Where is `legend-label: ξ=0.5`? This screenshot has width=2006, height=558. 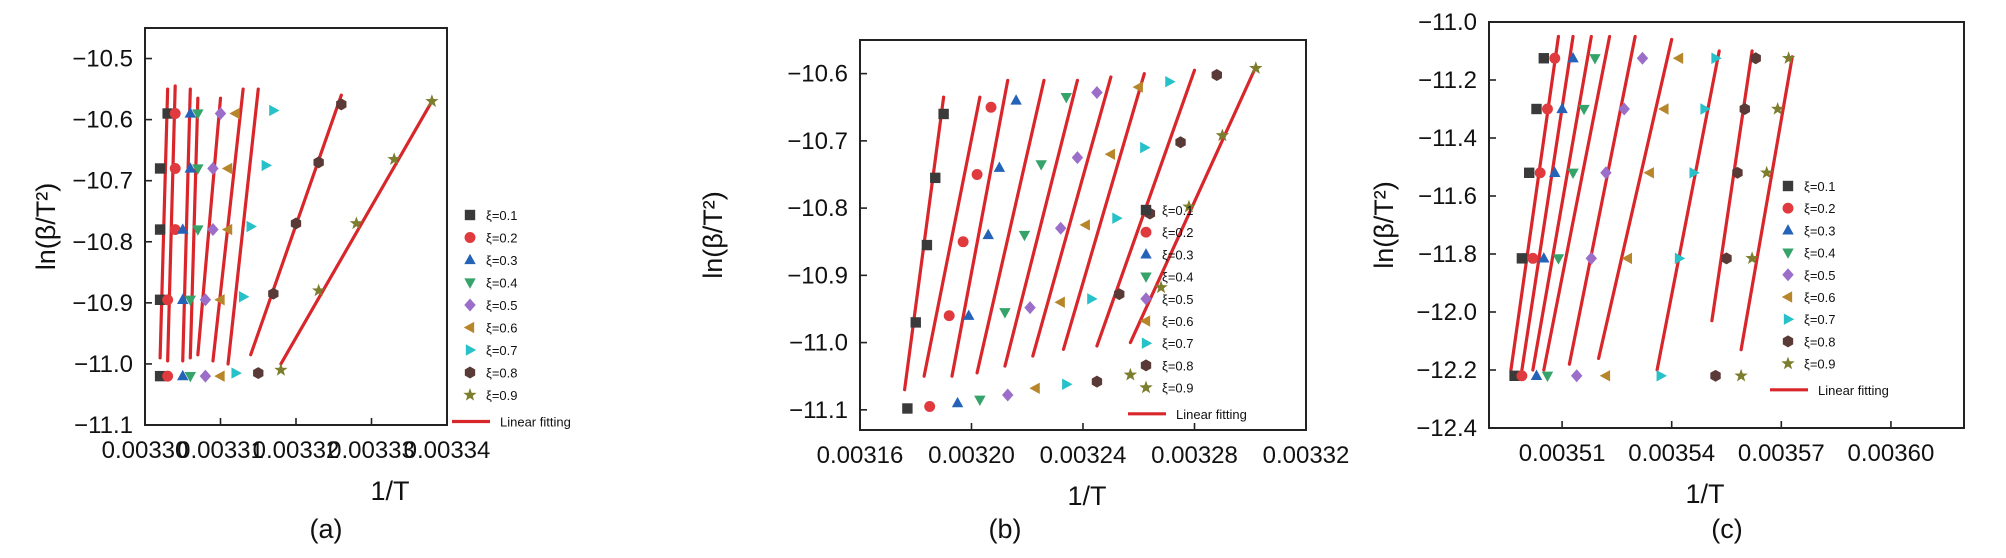 legend-label: ξ=0.5 is located at coordinates (1177, 299).